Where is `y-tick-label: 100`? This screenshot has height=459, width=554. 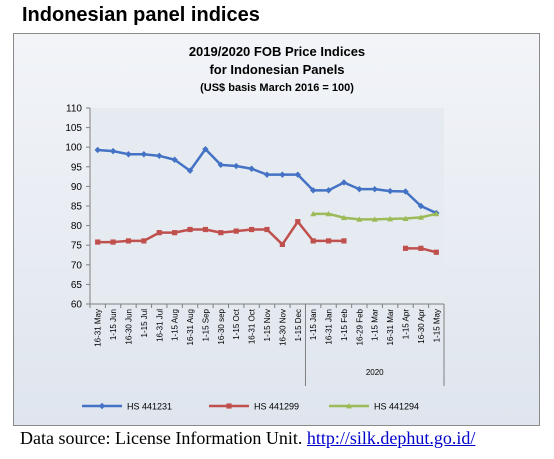
y-tick-label: 100 is located at coordinates (73, 148).